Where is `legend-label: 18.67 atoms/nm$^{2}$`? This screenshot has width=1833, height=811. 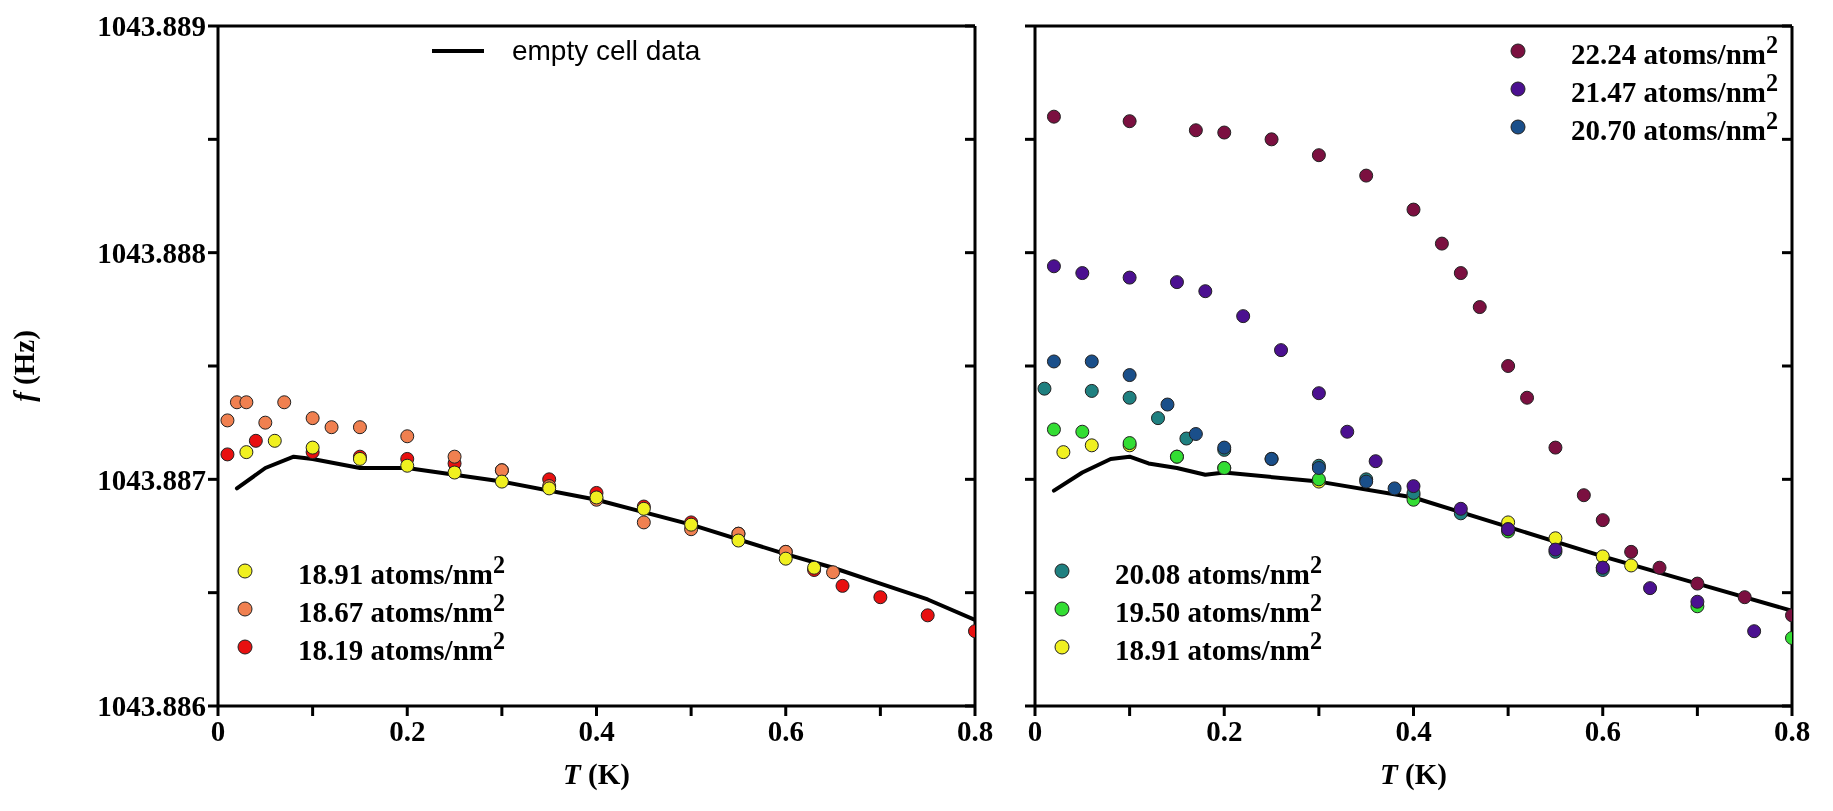 legend-label: 18.67 atoms/nm$^{2}$ is located at coordinates (402, 609).